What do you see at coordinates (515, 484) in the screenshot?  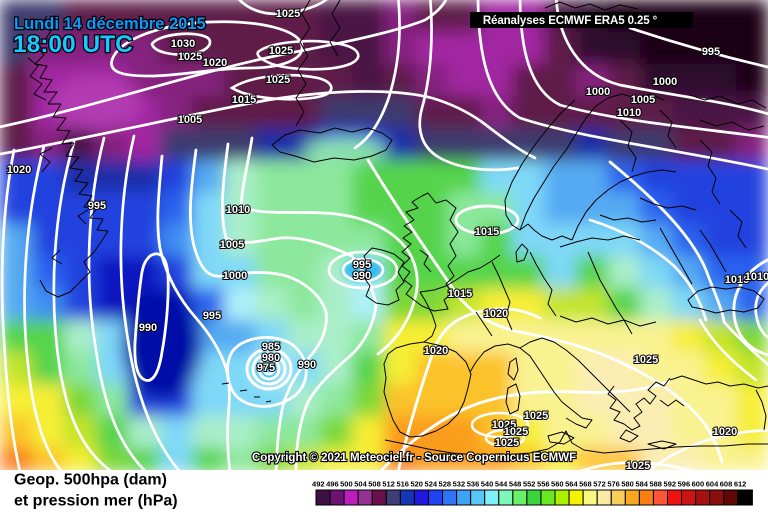 I see `svg-text: 548` at bounding box center [515, 484].